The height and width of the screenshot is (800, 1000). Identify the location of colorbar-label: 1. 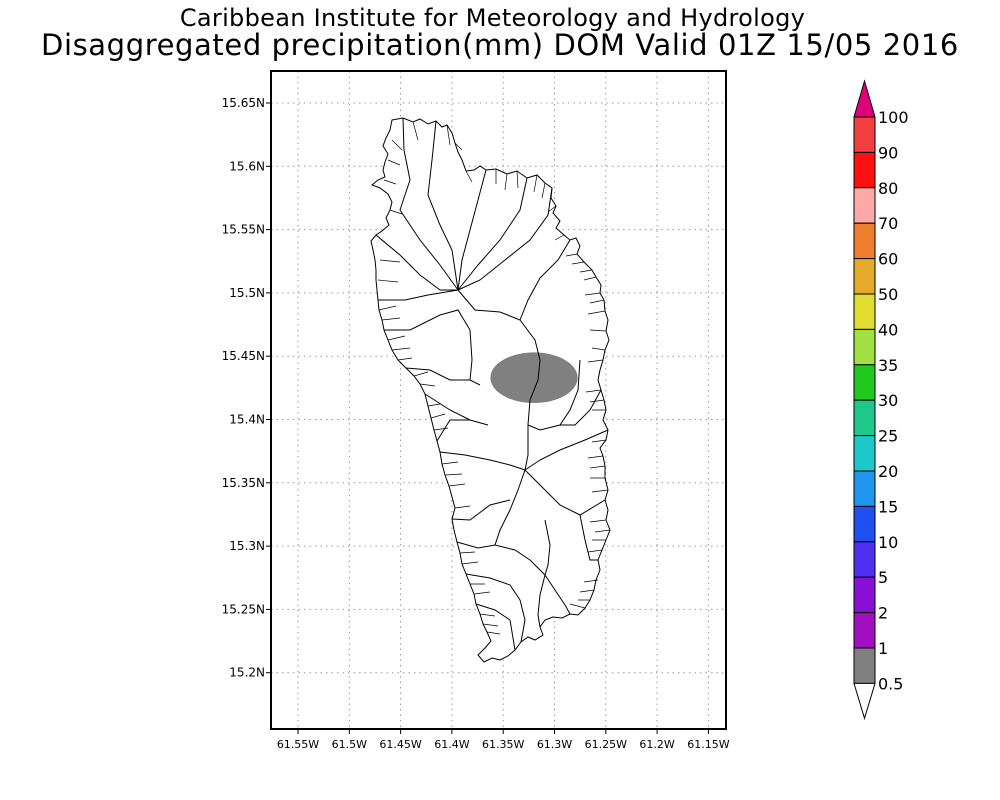
(883, 648).